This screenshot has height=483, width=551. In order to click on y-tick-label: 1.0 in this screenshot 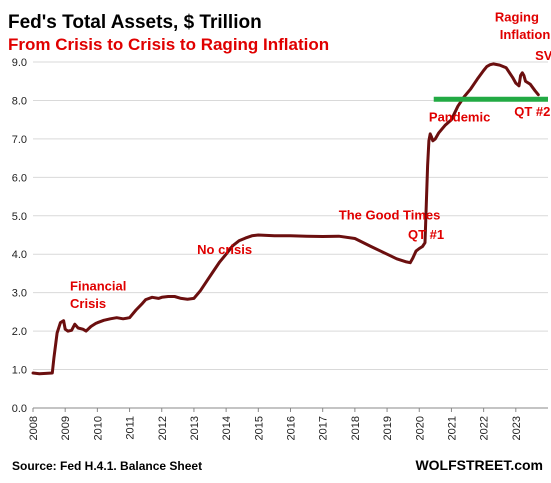, I will do `click(19, 371)`.